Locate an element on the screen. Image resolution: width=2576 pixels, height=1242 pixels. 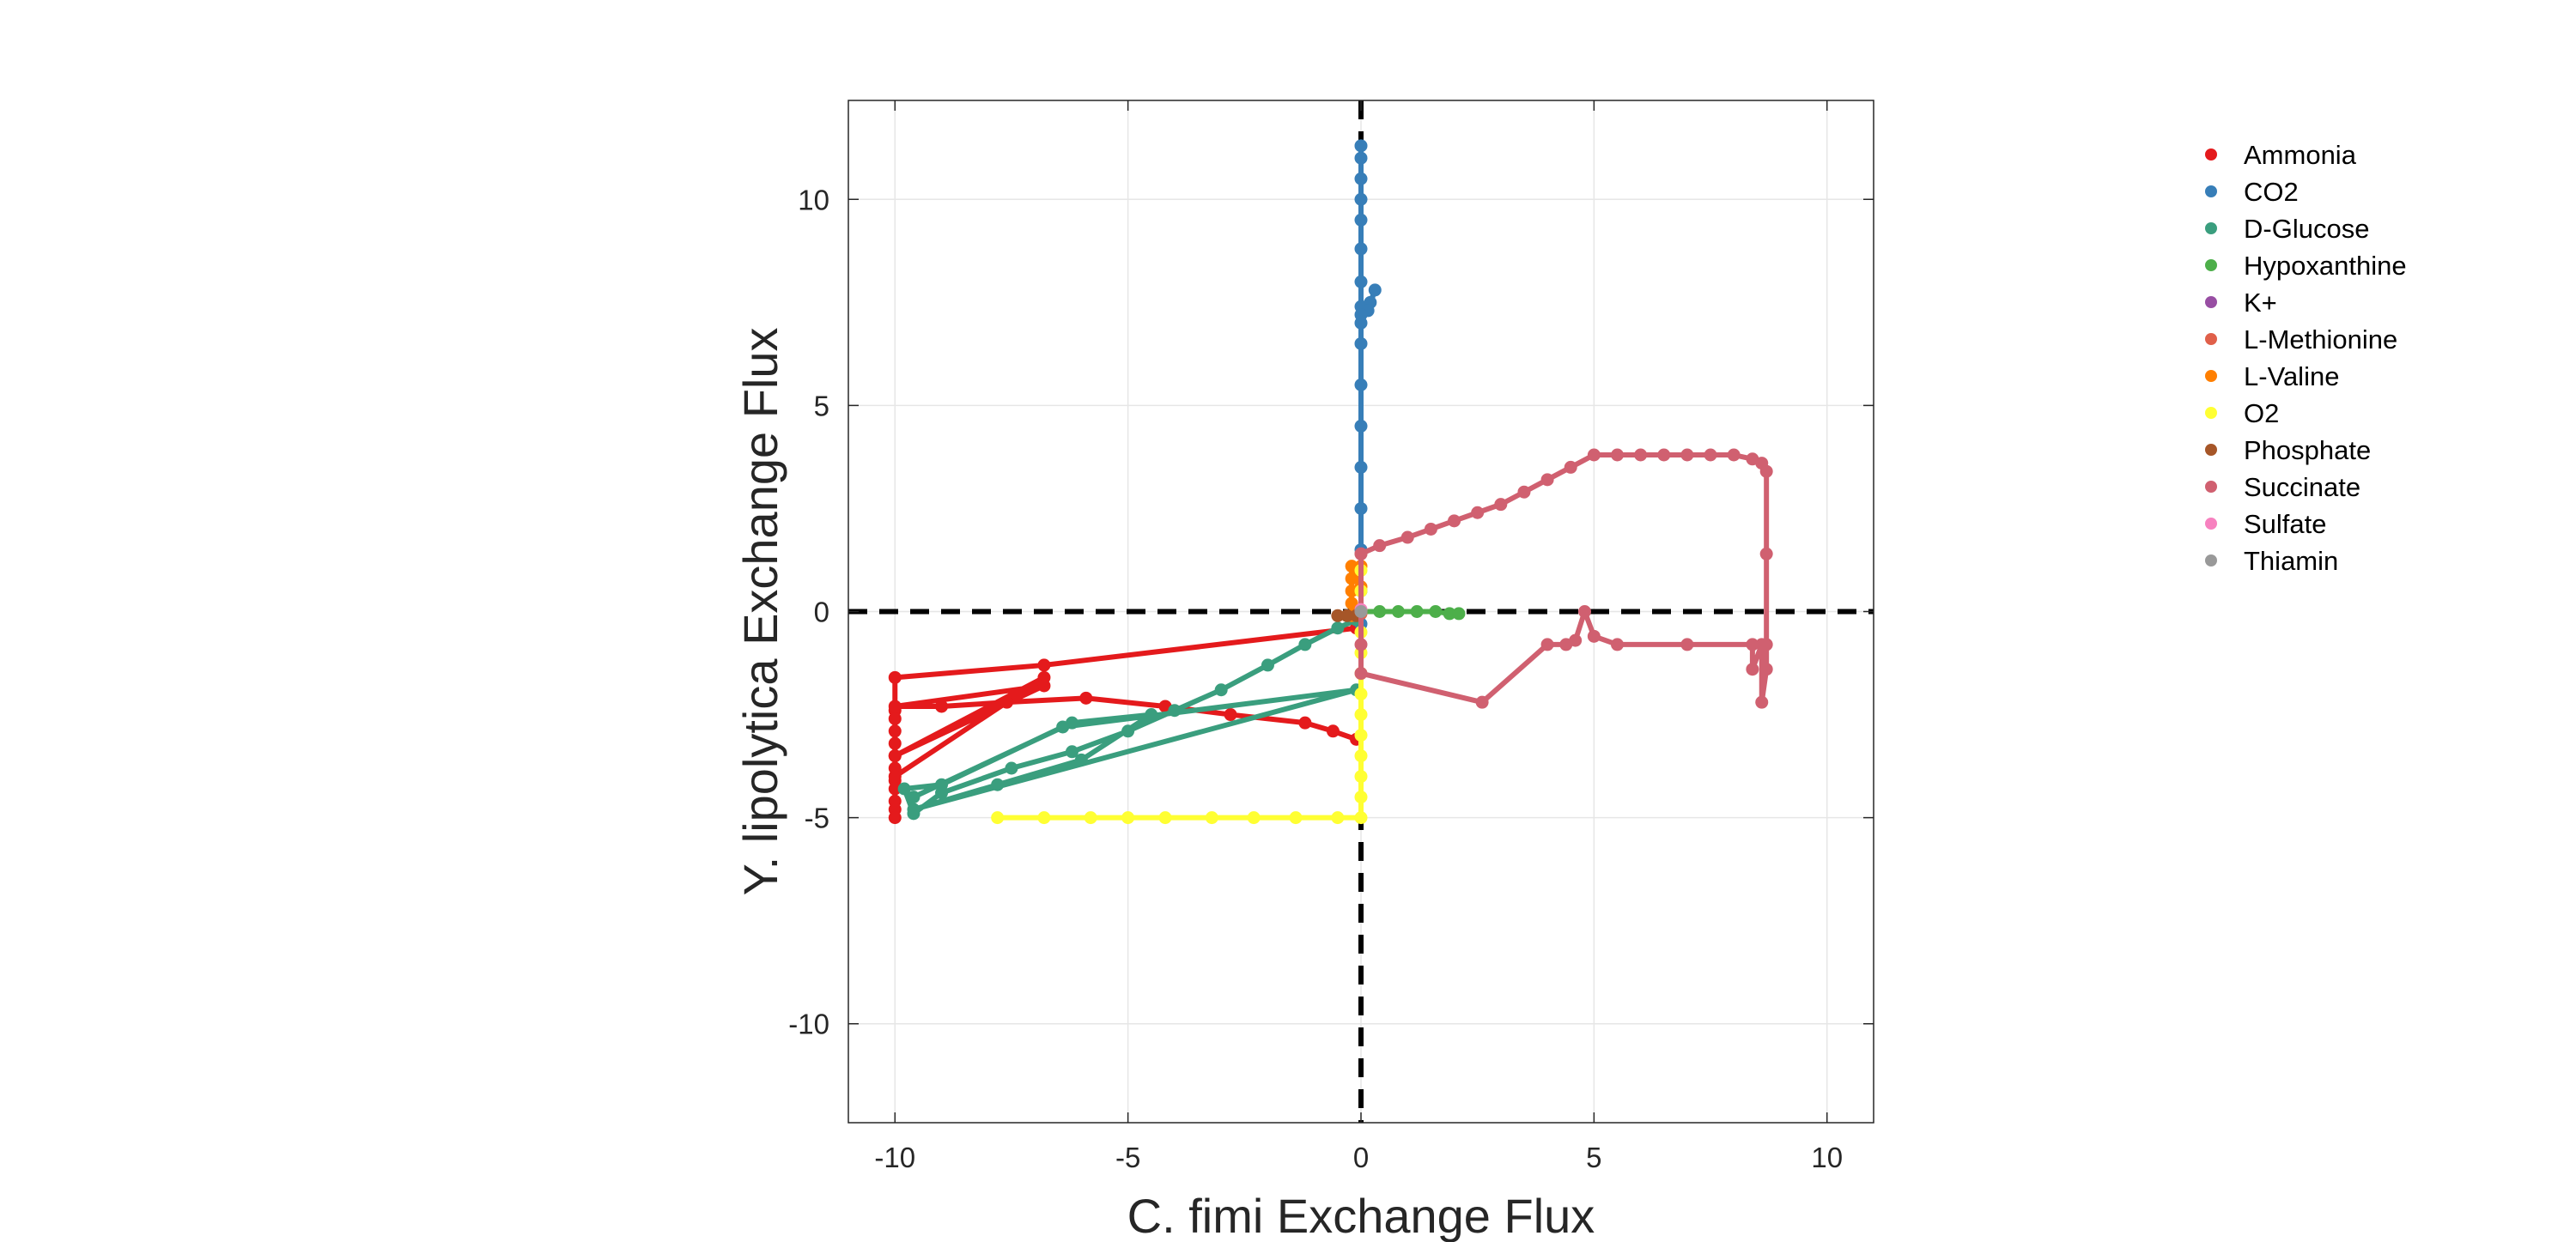
legend-marker-succinate is located at coordinates (2211, 487).